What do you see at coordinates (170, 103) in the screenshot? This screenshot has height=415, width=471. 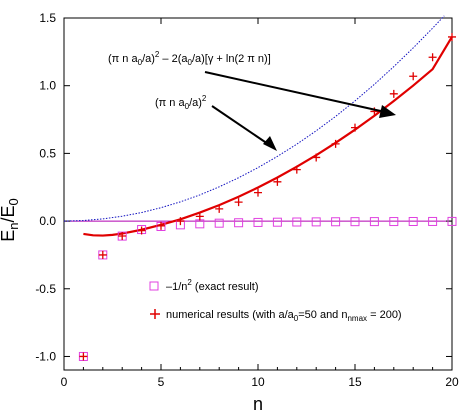 I see `formula2-pre: (π n a` at bounding box center [170, 103].